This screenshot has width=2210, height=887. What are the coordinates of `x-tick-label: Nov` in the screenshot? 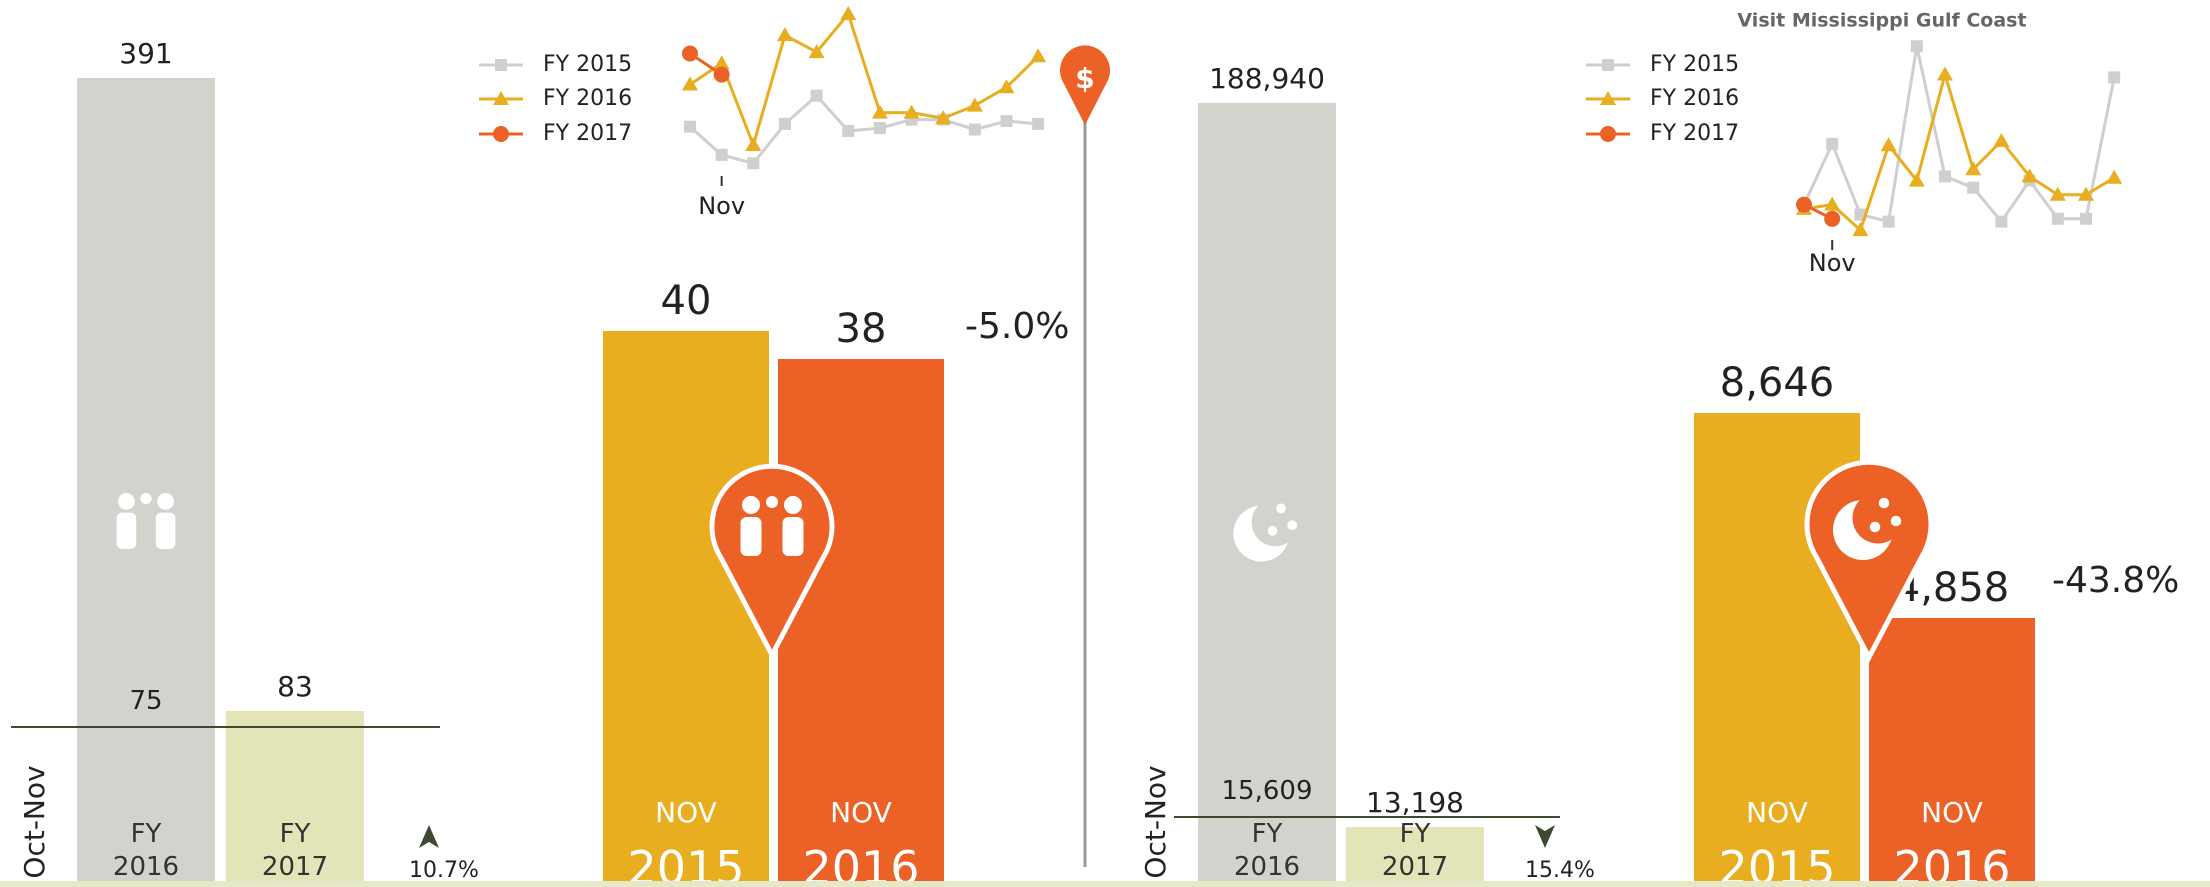 It's located at (1832, 263).